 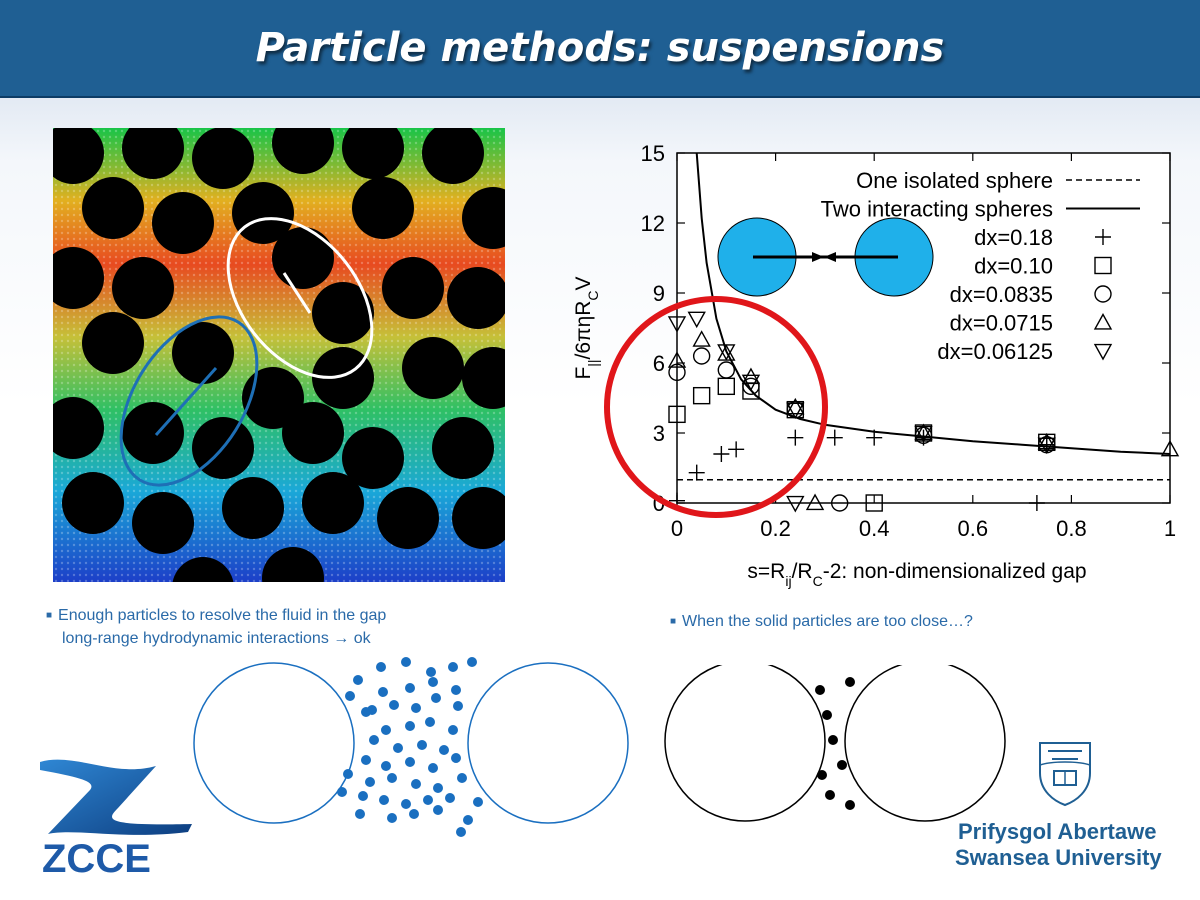 What do you see at coordinates (1058, 857) in the screenshot?
I see `swansea-english-name: Swansea University` at bounding box center [1058, 857].